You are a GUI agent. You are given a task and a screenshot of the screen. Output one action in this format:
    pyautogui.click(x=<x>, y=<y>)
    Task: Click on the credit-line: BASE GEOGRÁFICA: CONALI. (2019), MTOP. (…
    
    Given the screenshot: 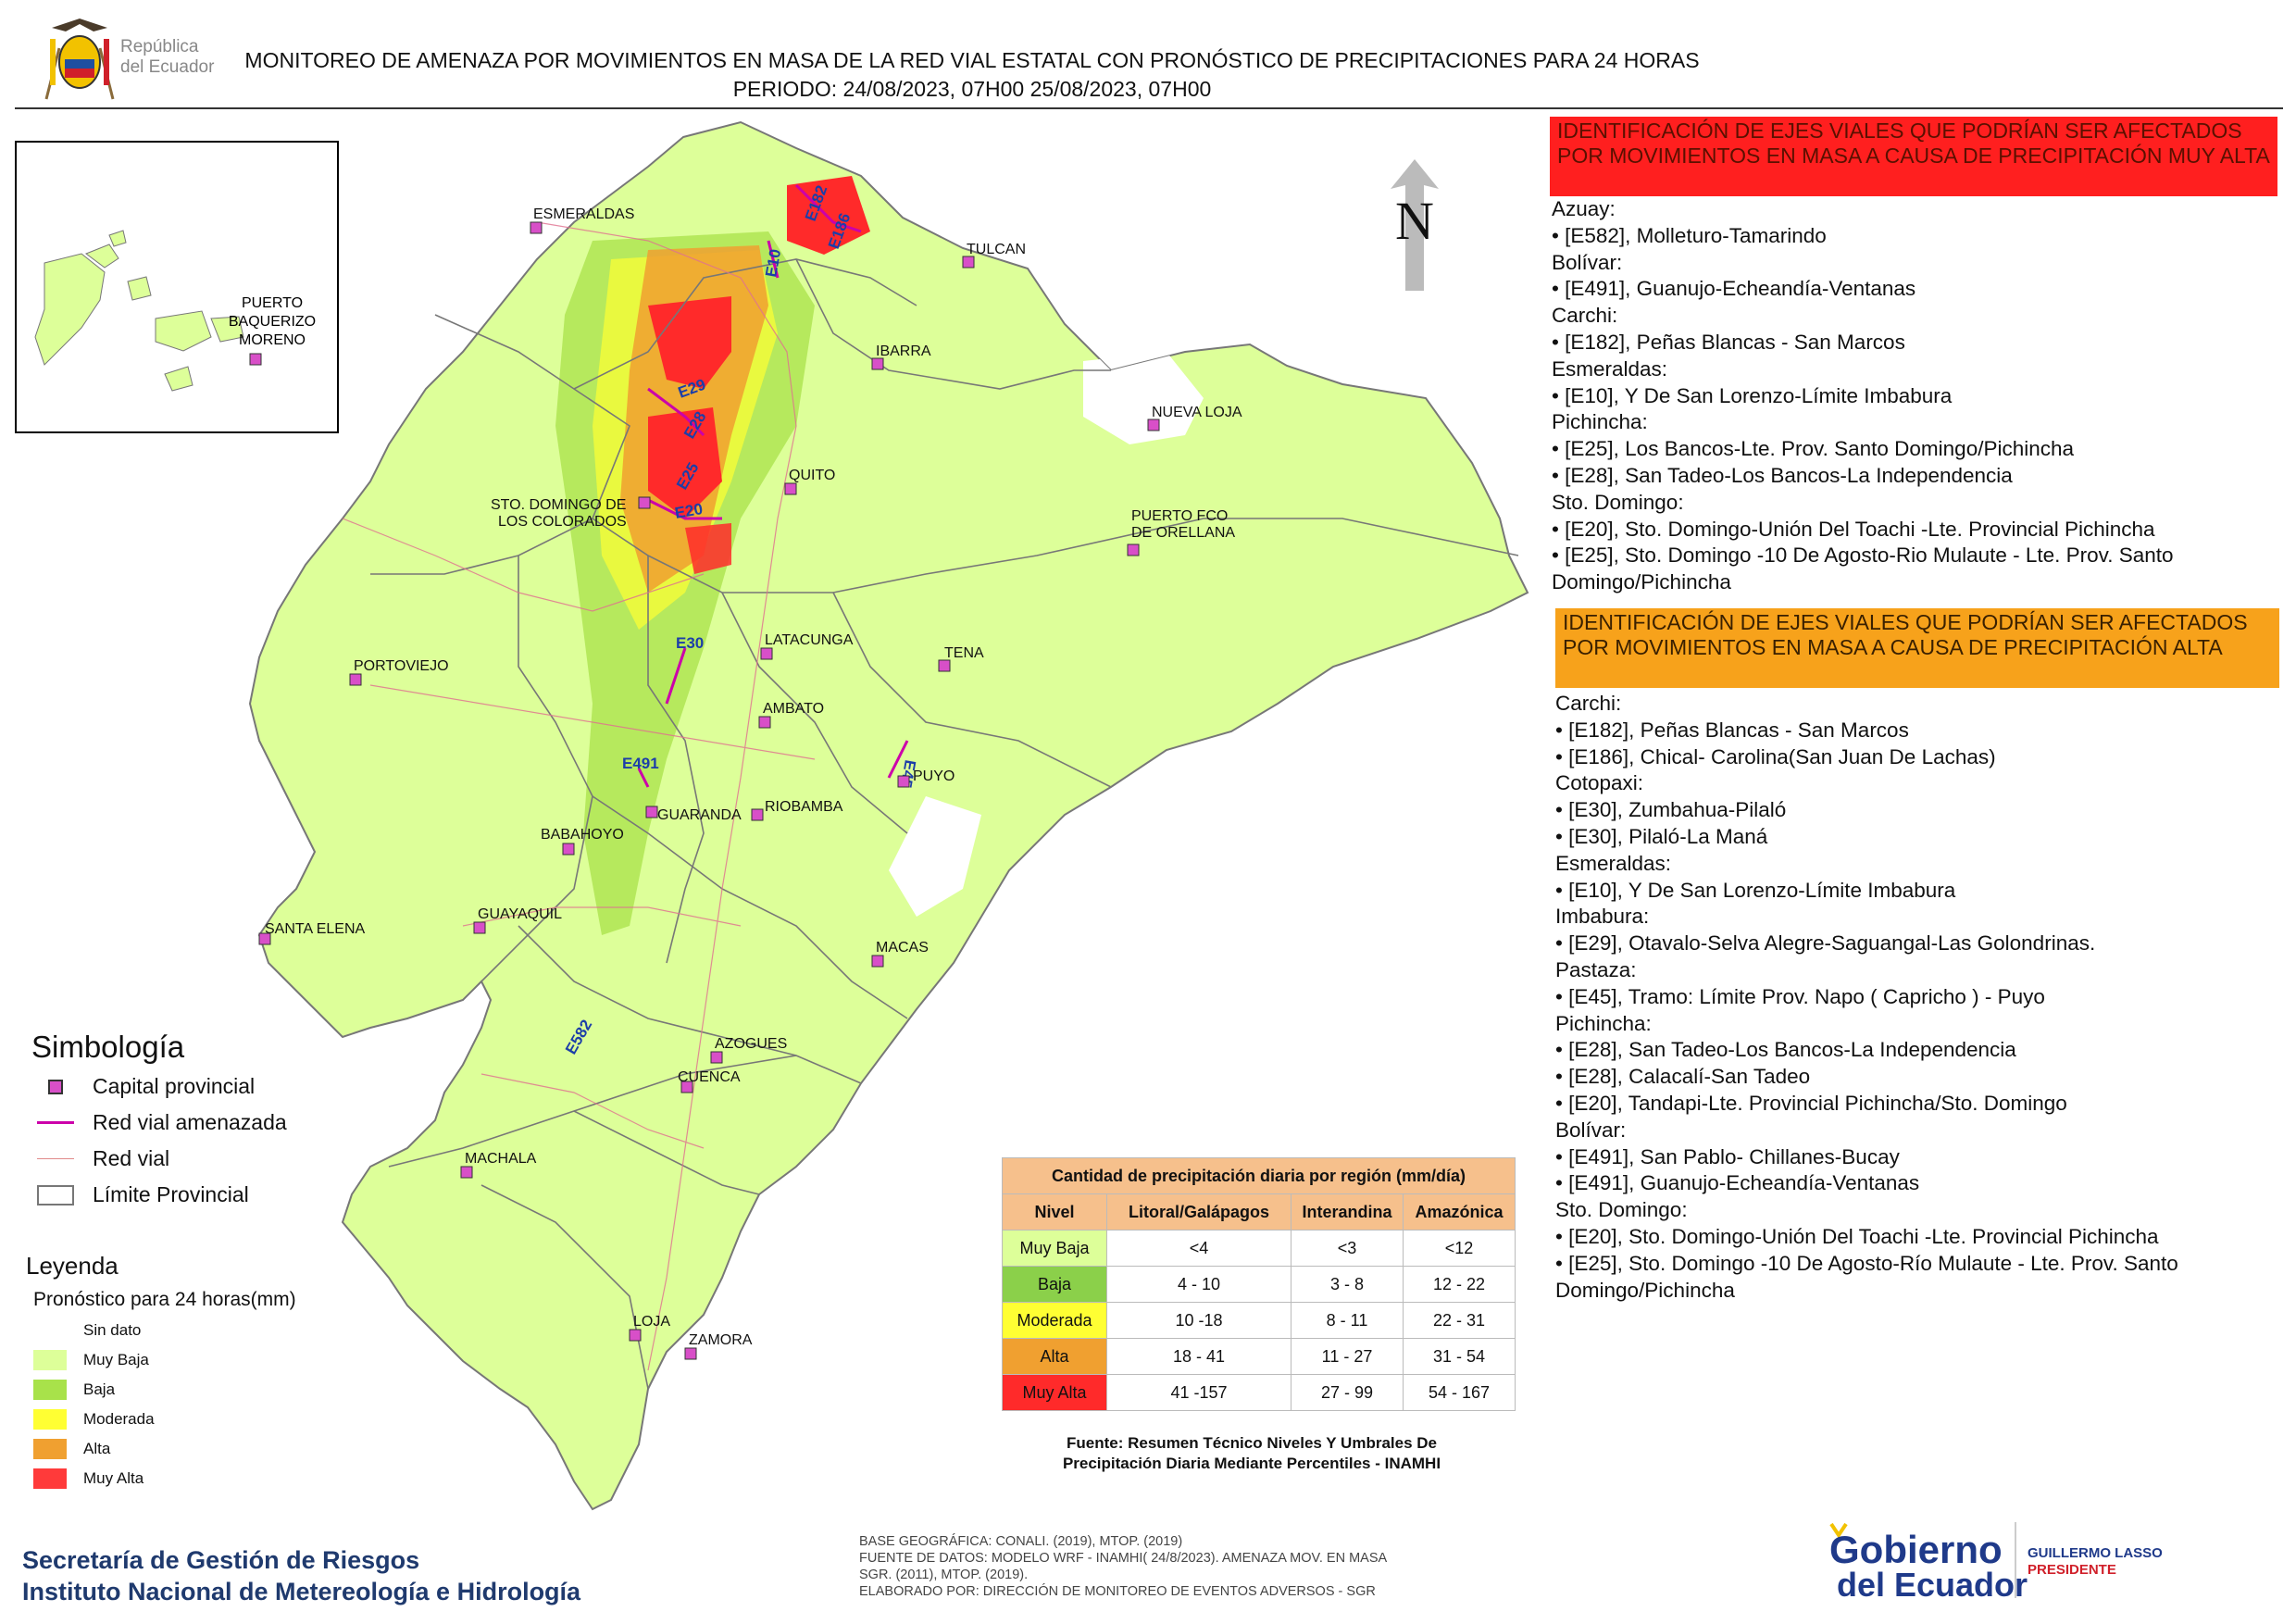 What is the action you would take?
    pyautogui.click(x=1021, y=1541)
    